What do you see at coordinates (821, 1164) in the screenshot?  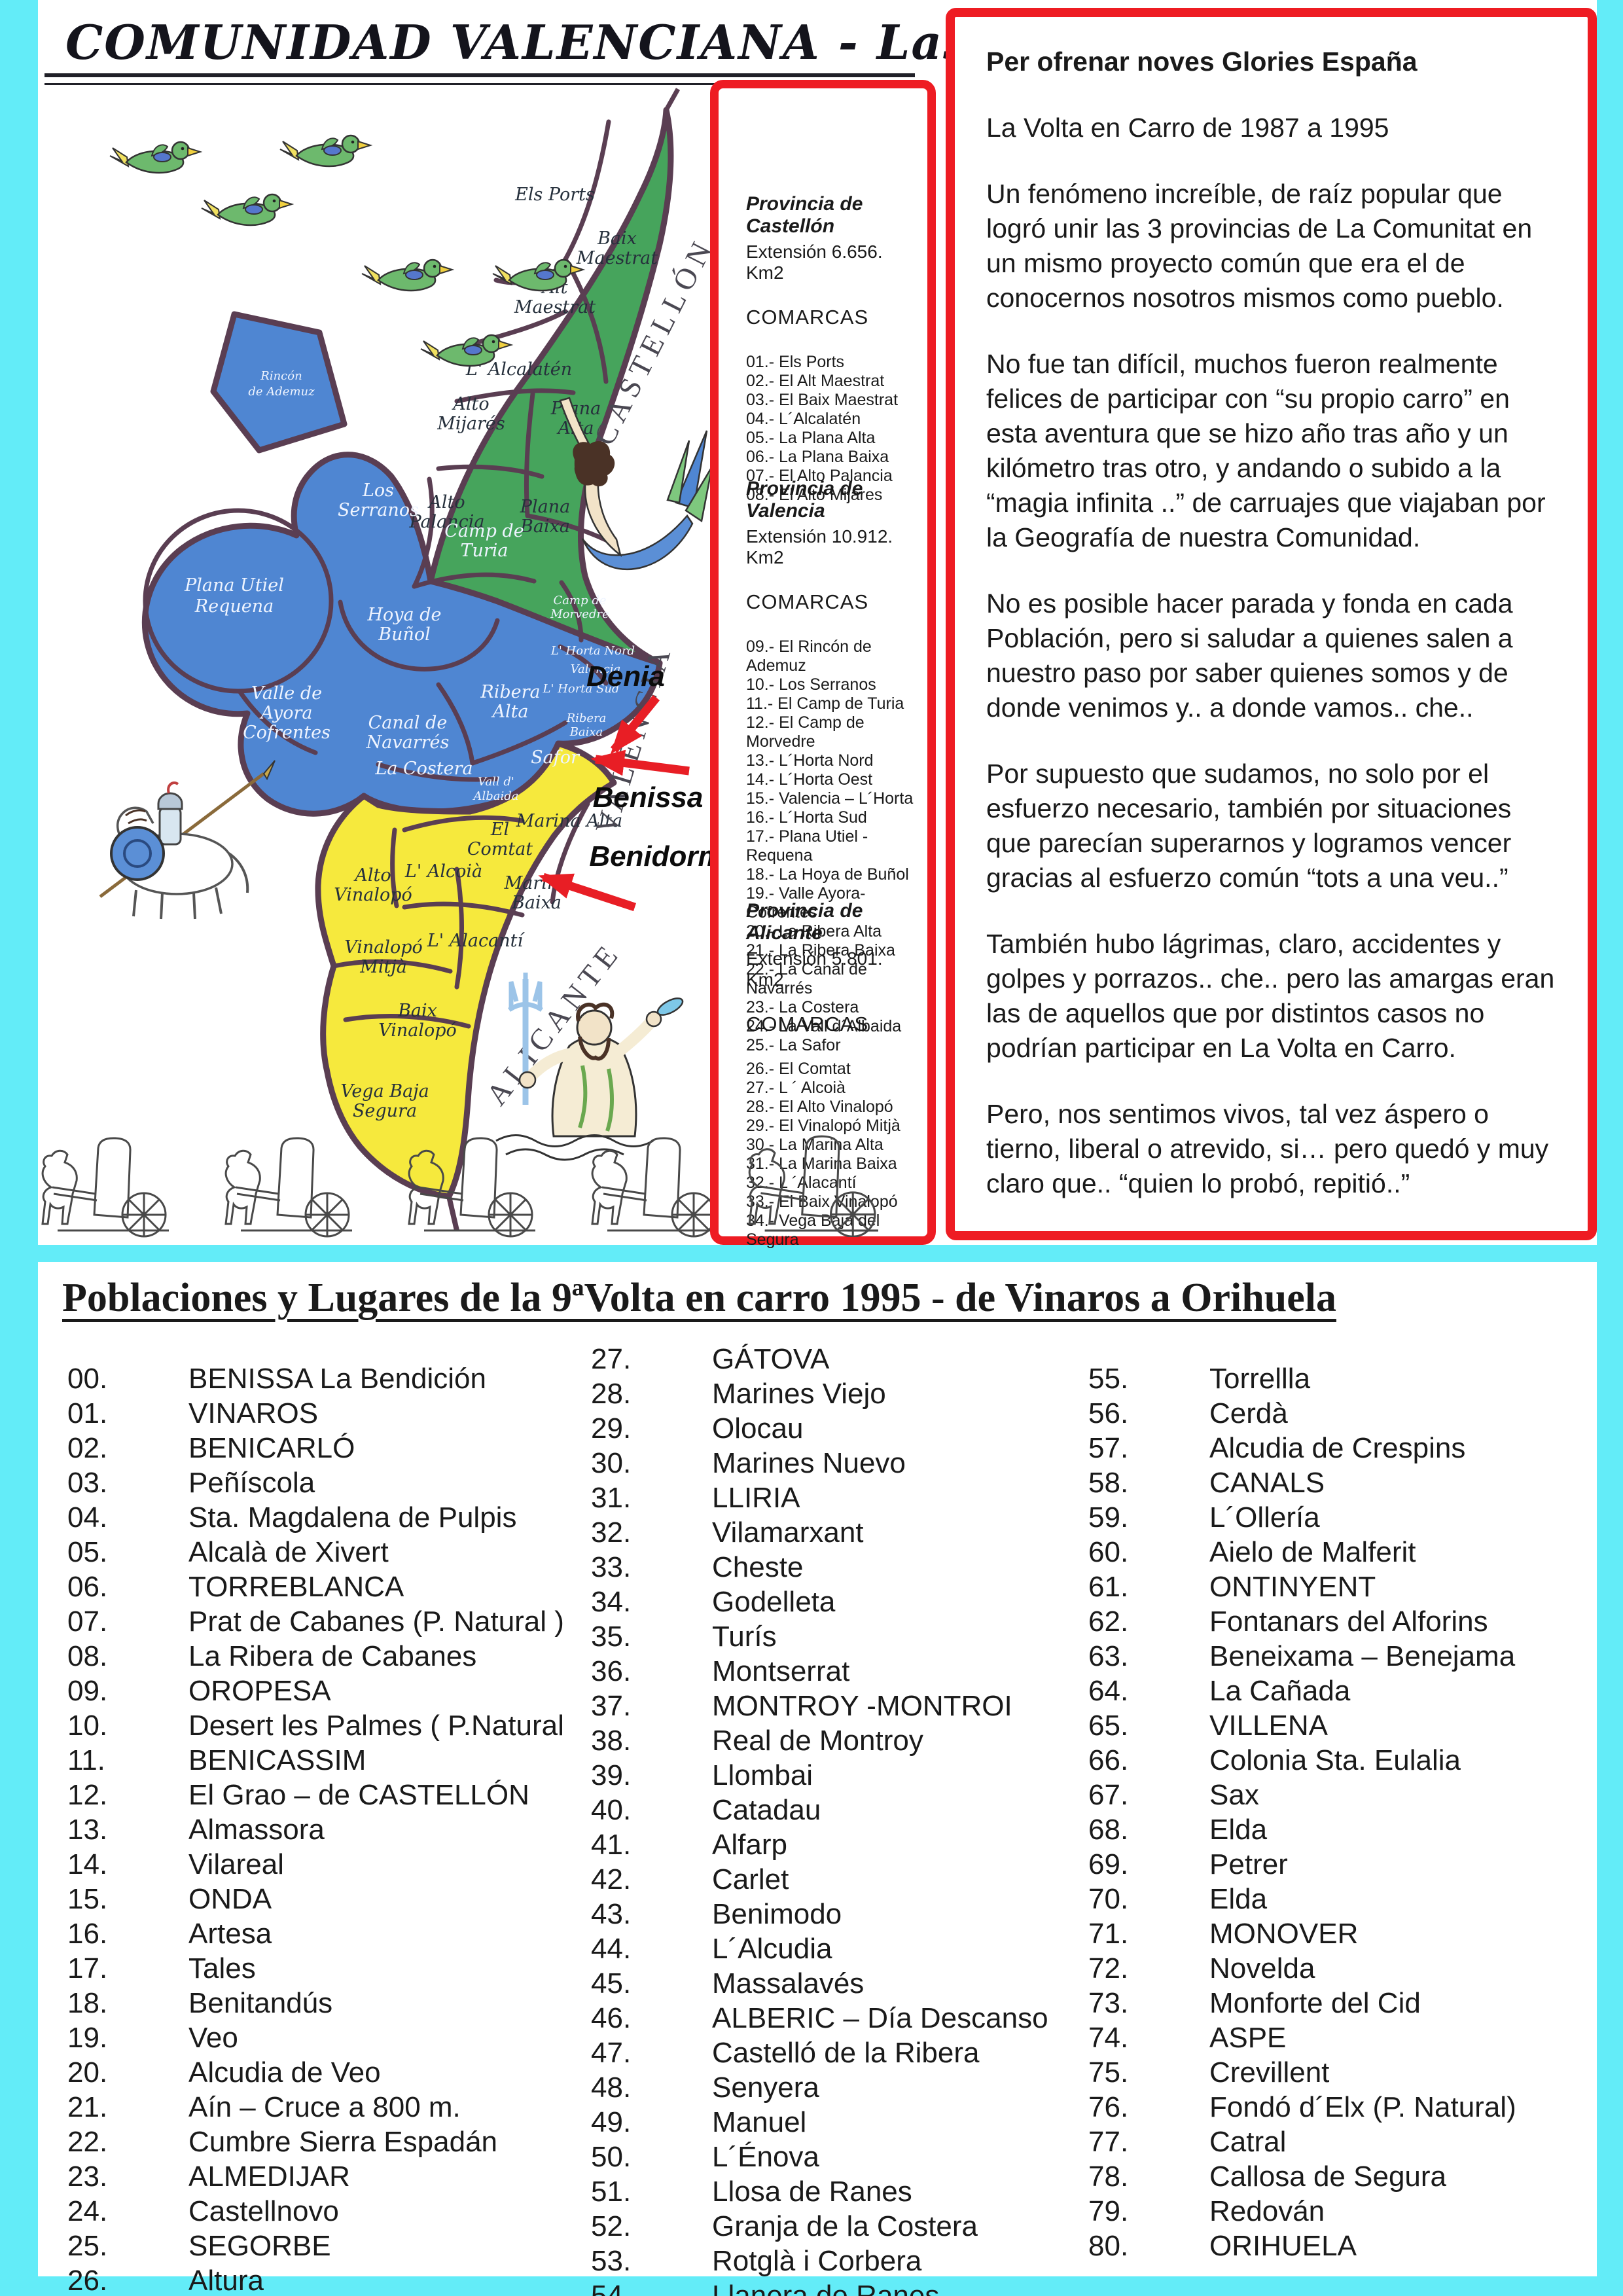 I see `comarca-item: 31.- La Marina Baixa` at bounding box center [821, 1164].